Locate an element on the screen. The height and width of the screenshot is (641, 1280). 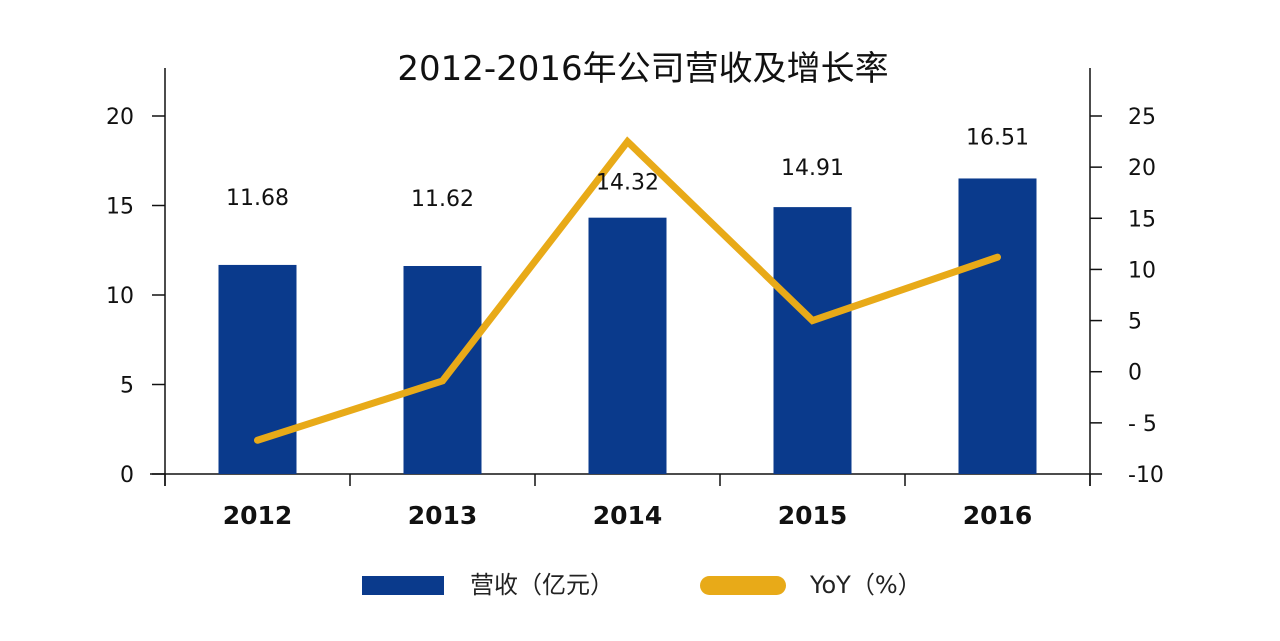
y-right-tick-label: - 5 is located at coordinates (1142, 424).